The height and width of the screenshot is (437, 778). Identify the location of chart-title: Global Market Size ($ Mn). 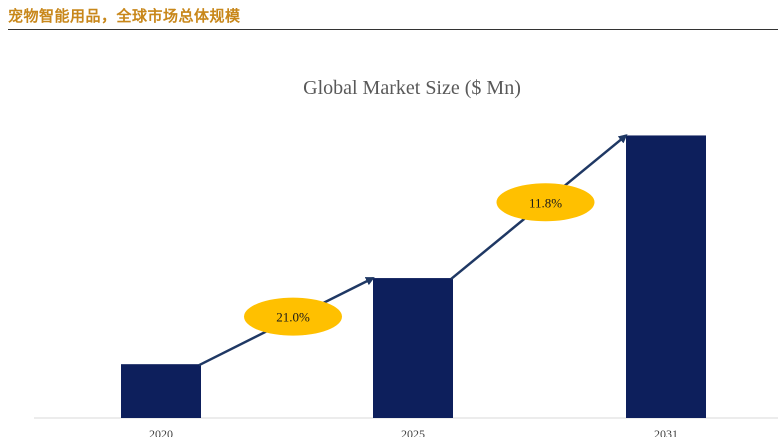
(412, 88).